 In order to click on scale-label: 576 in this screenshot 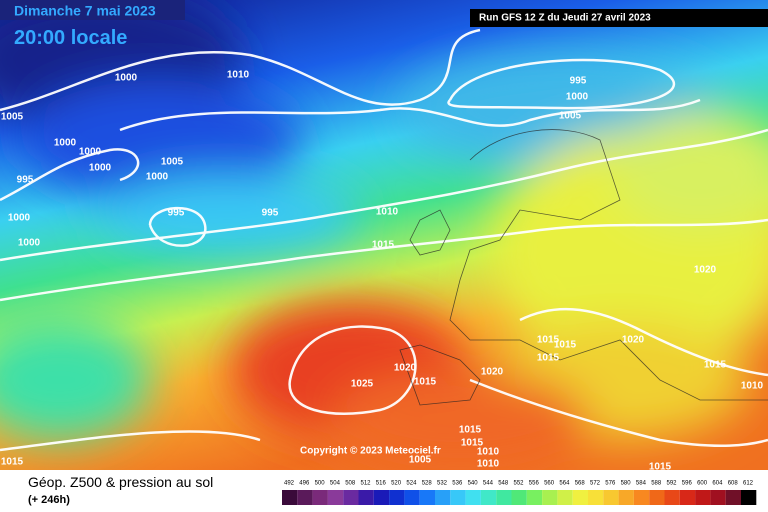, I will do `click(610, 484)`.